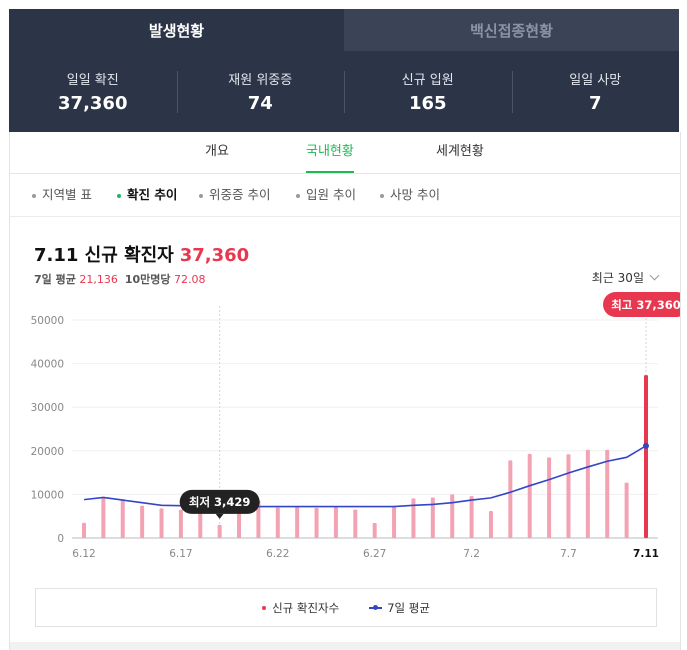 Image resolution: width=687 pixels, height=650 pixels. What do you see at coordinates (365, 476) in the screenshot?
I see `avg-line` at bounding box center [365, 476].